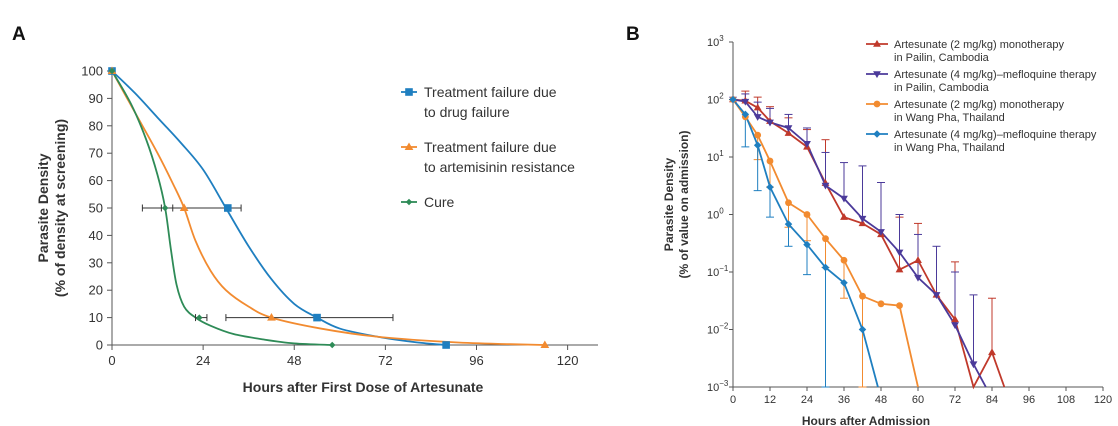 Image resolution: width=1118 pixels, height=426 pixels. I want to click on legend-marker-cure, so click(409, 202).